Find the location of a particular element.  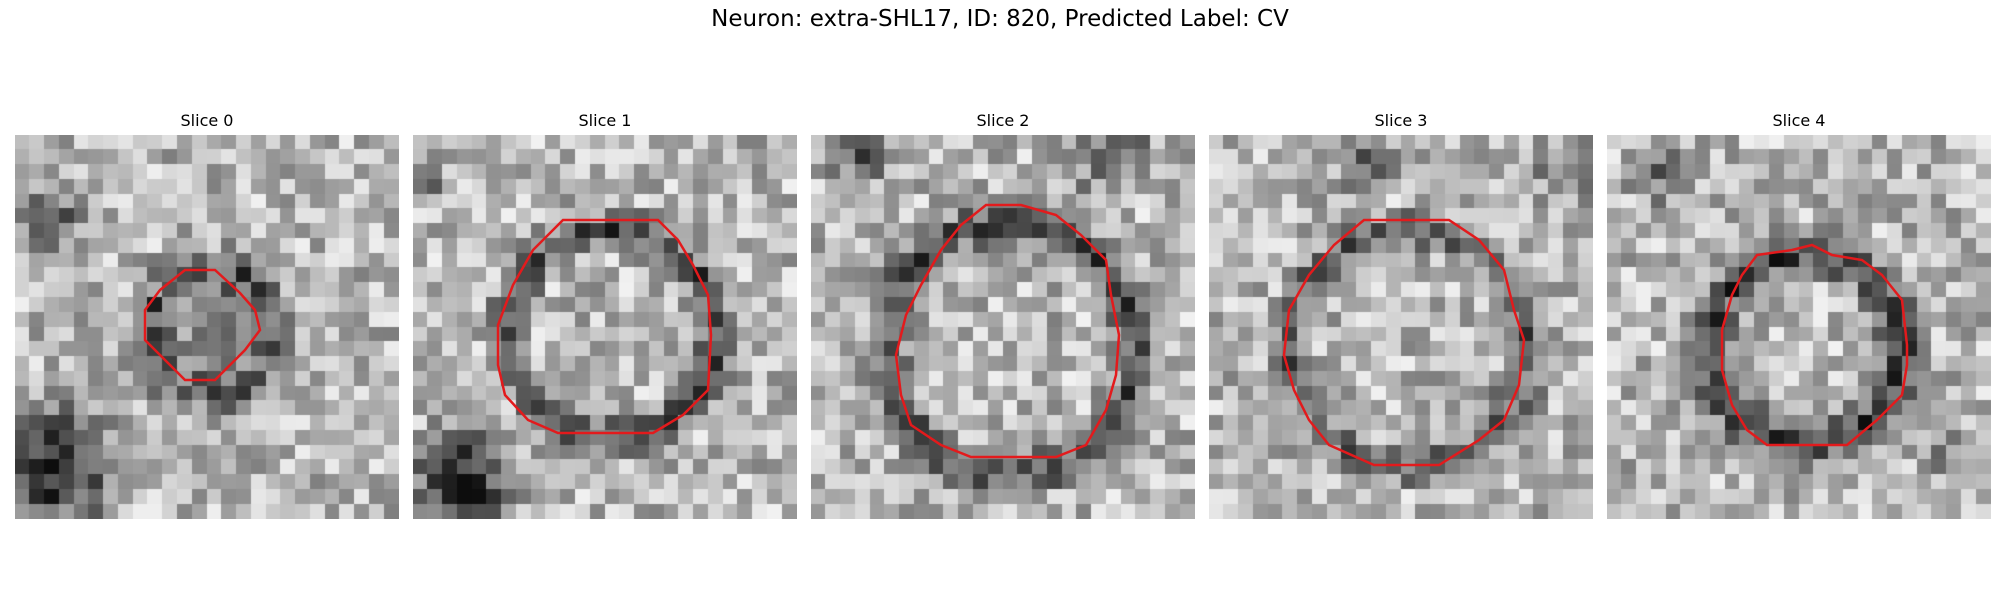

slice-panel-0: Slice 0 is located at coordinates (207, 314).